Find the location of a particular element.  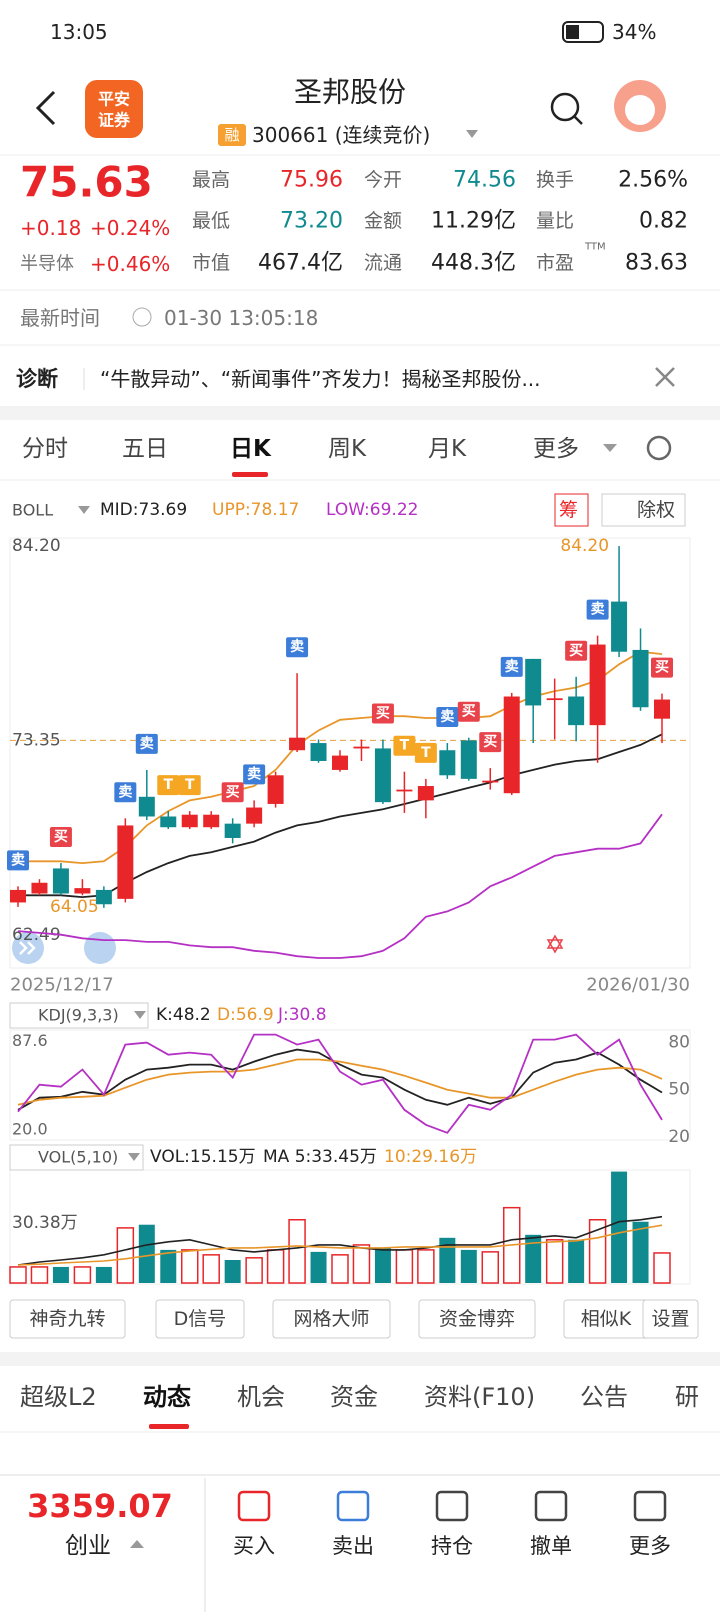

action-label: 持仓 is located at coordinates (452, 1546).